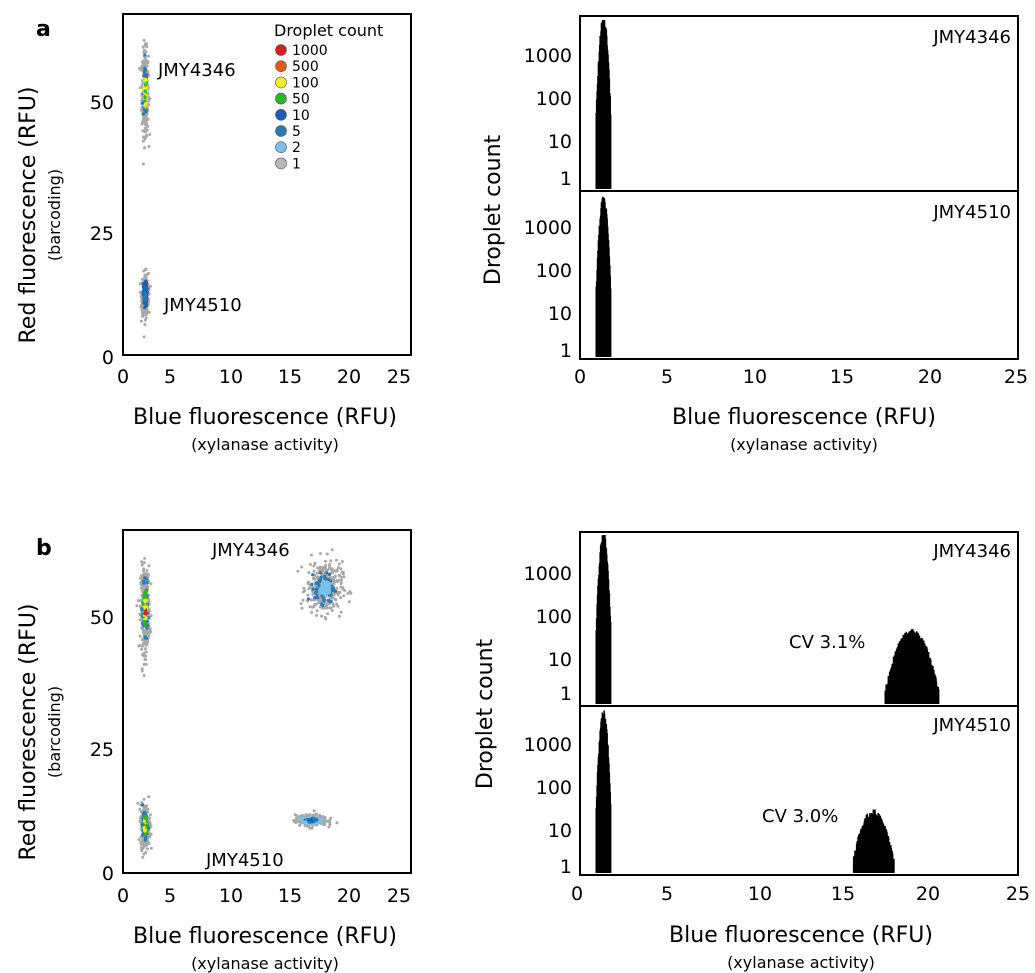 The height and width of the screenshot is (973, 1035). What do you see at coordinates (244, 860) in the screenshot?
I see `scatter-b-annotation-jmy4510: JMY4510` at bounding box center [244, 860].